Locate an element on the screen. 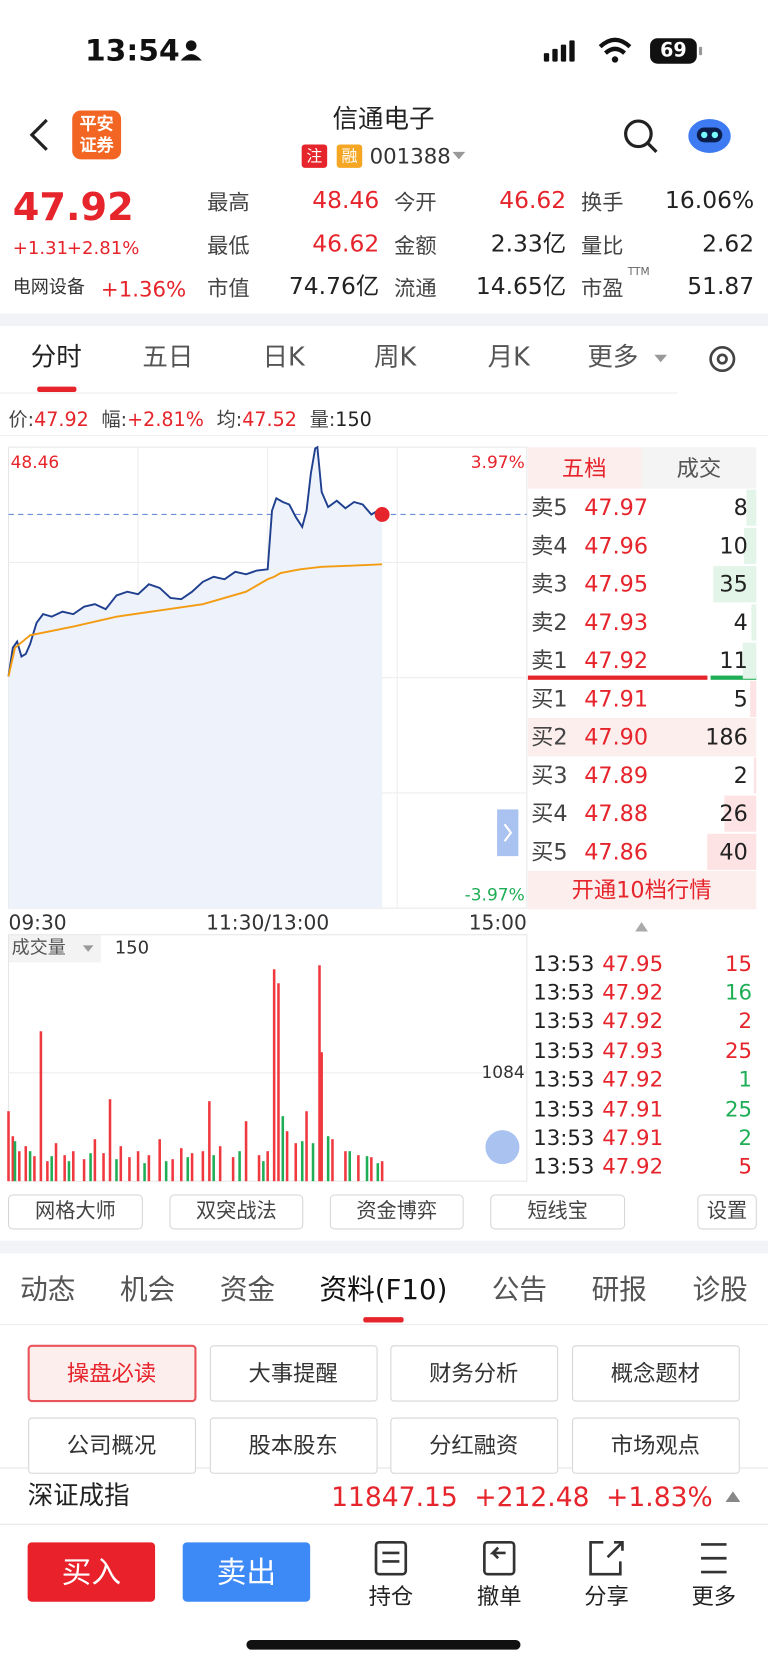  x-tick-label: 09:30 is located at coordinates (37, 923).